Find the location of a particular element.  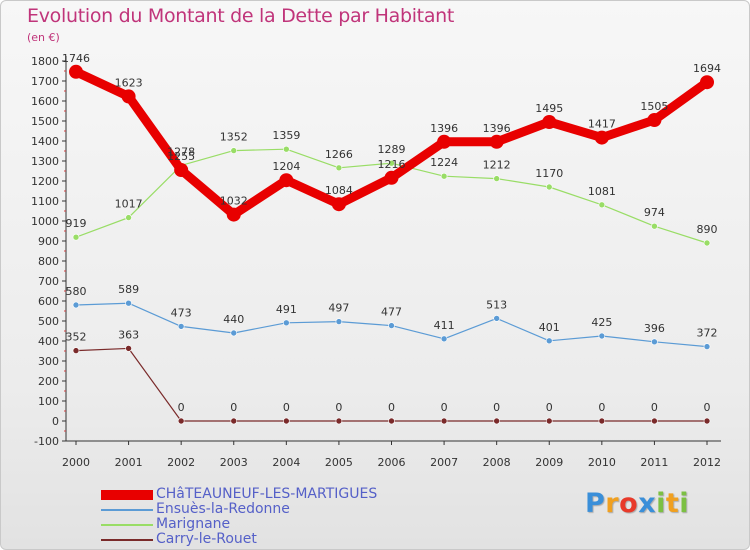

data-label: 919 is located at coordinates (76, 223).